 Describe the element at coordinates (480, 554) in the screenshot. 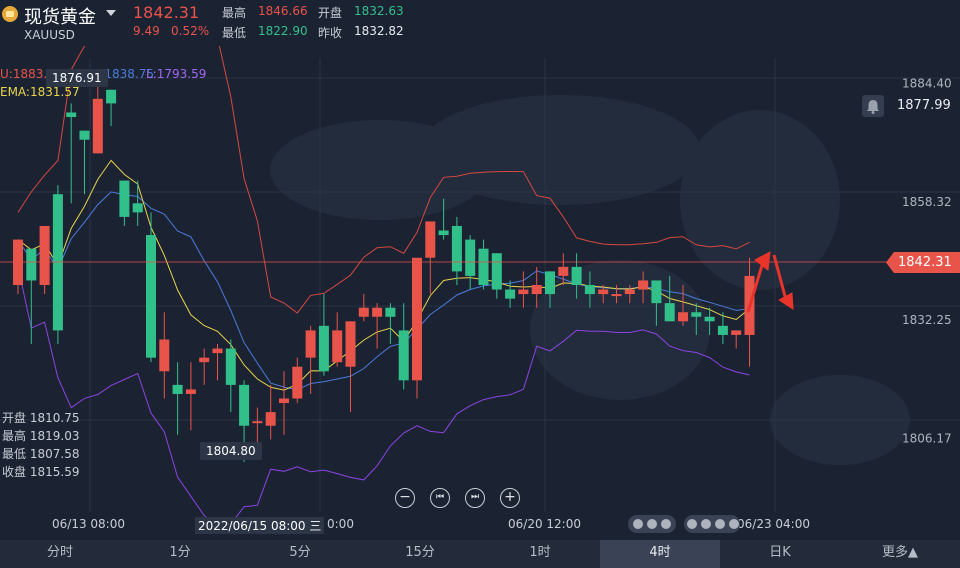

I see `timeframe-tabs: 分时 1分 5分 15分 1时 4时 日K 更多▲` at that location.